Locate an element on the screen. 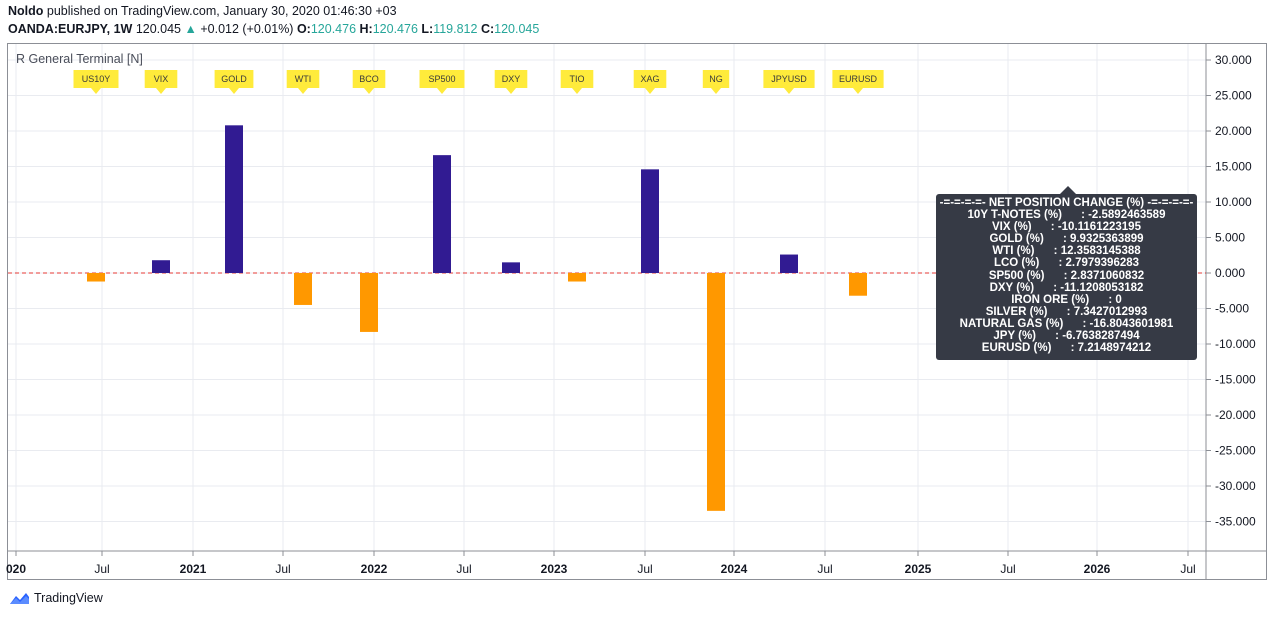 The height and width of the screenshot is (618, 1274). y-tick-label: 15.000 is located at coordinates (1233, 167).